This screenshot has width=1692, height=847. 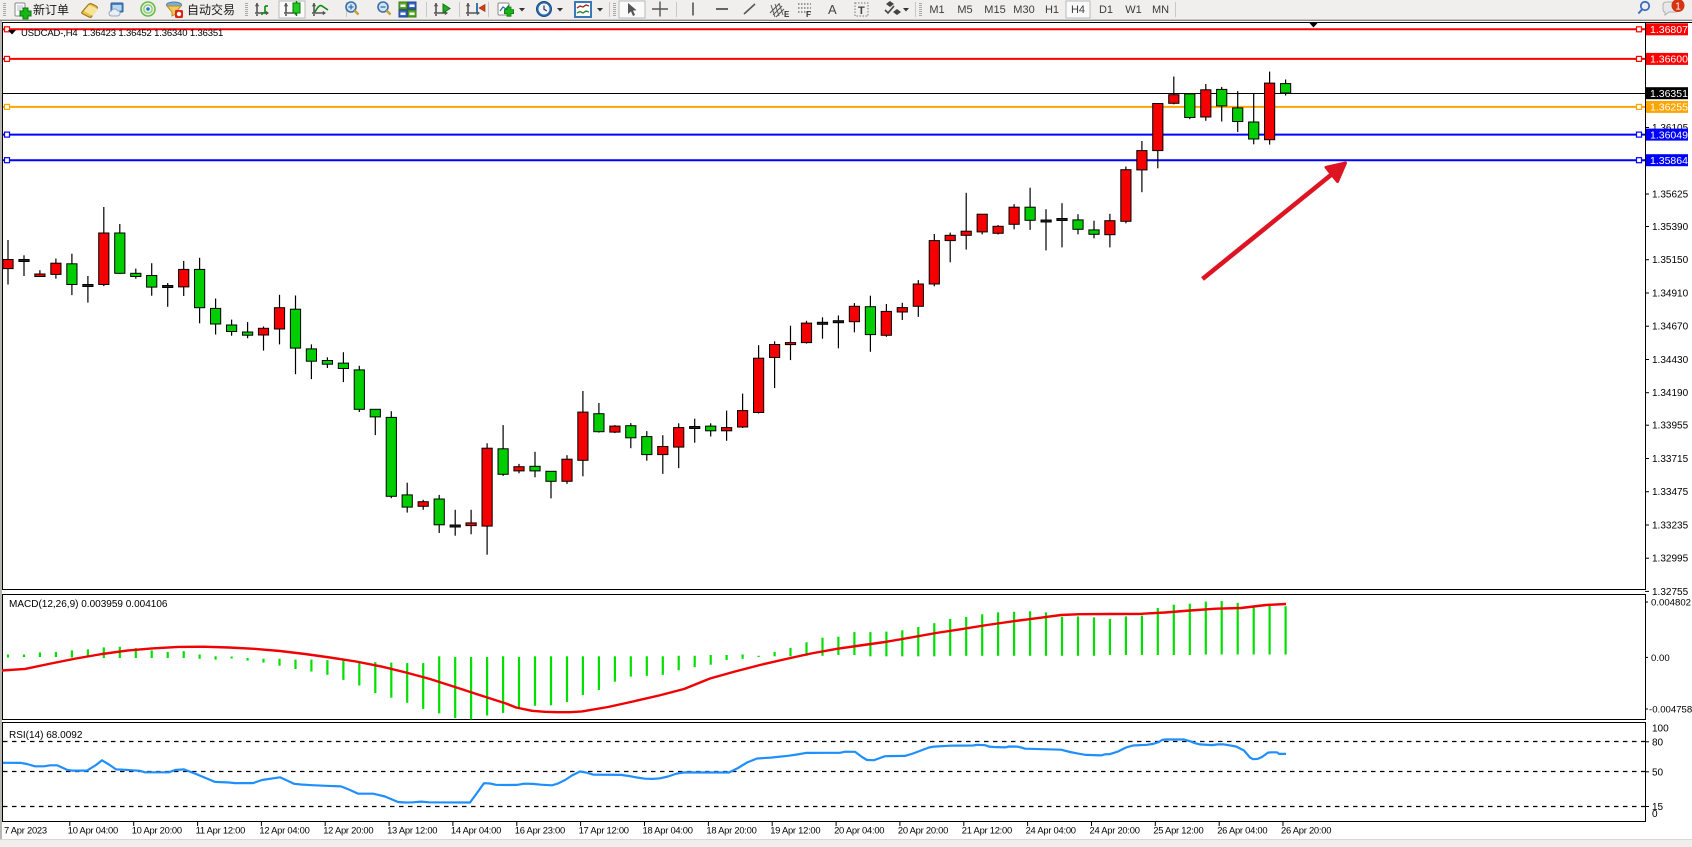 I want to click on svg-text: D1, so click(x=1106, y=10).